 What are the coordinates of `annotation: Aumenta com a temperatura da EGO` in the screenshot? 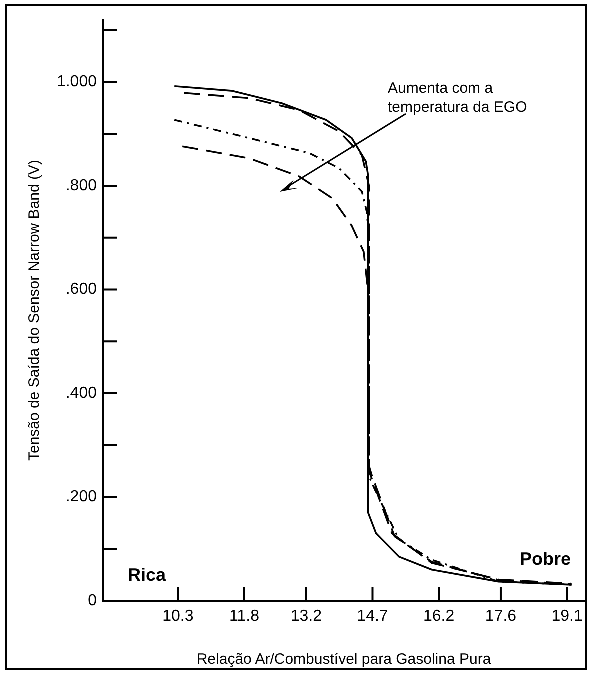 It's located at (458, 99).